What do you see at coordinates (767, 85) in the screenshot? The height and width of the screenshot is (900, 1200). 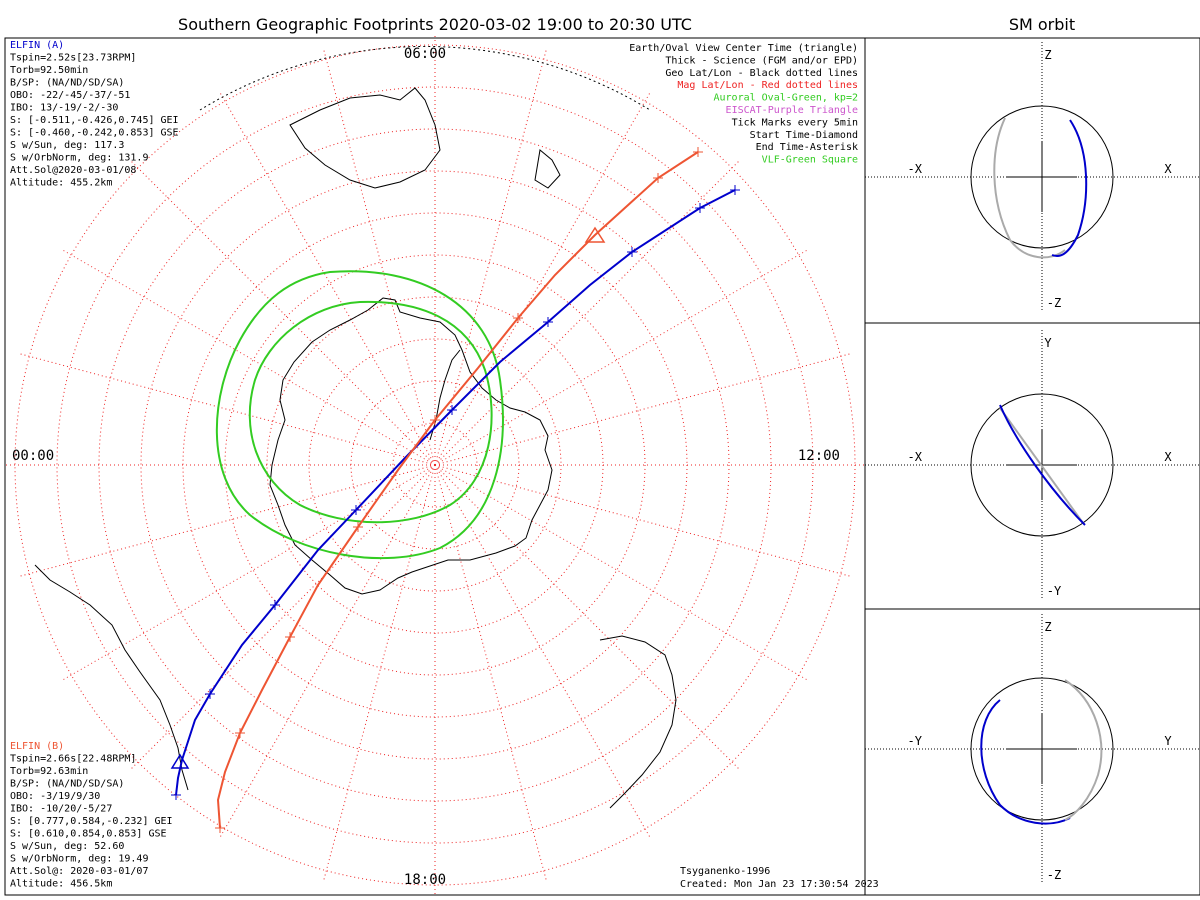 I see `legend-item: Mag Lat/Lon - Red dotted lines` at bounding box center [767, 85].